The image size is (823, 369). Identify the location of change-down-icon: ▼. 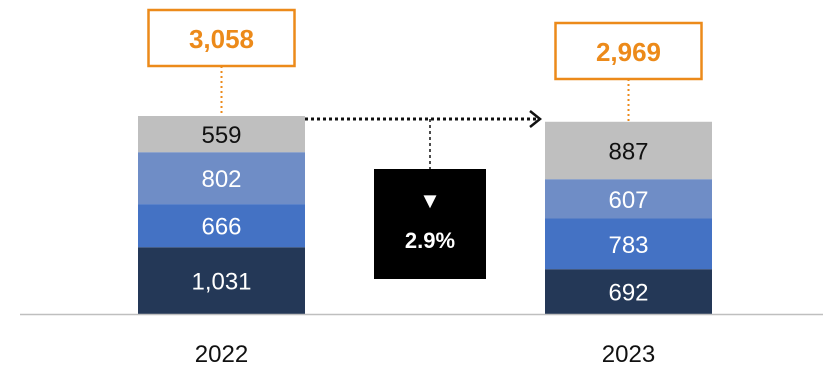
(430, 200).